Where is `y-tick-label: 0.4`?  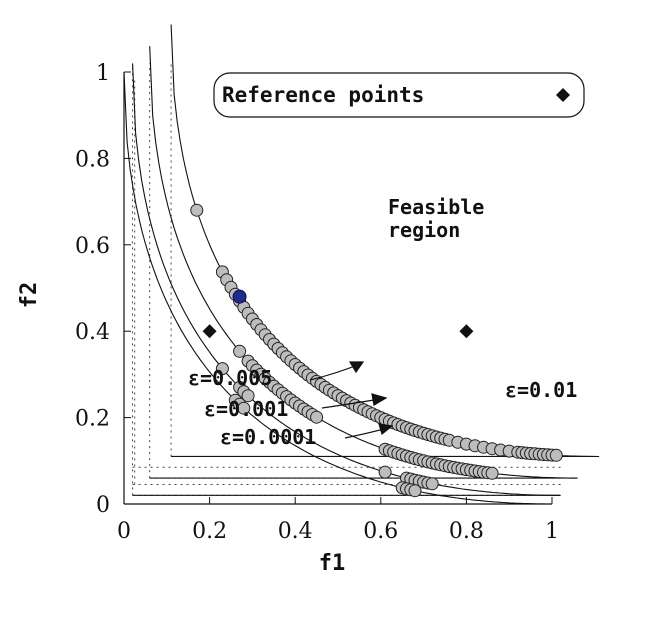 y-tick-label: 0.4 is located at coordinates (92, 332).